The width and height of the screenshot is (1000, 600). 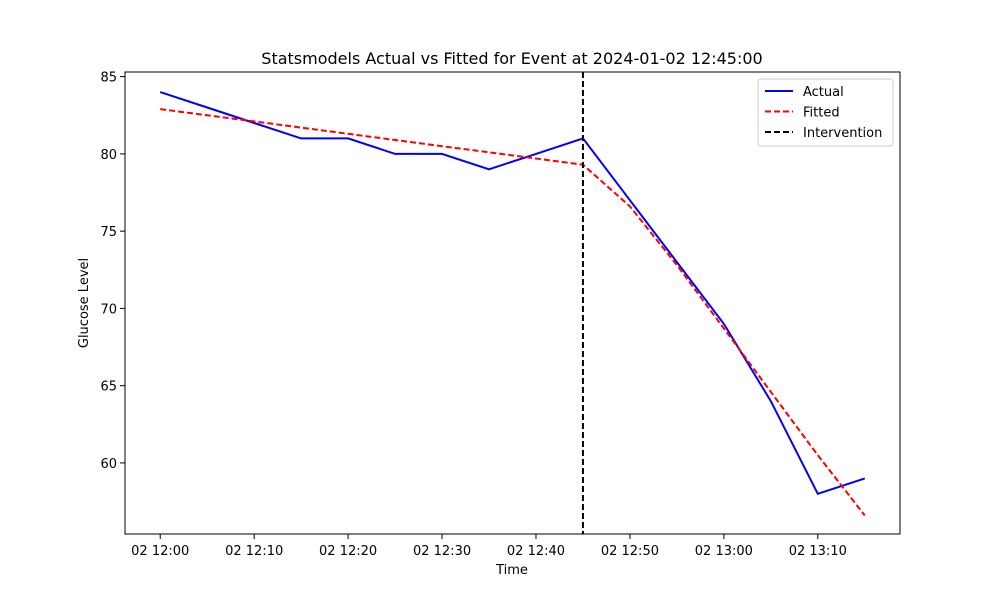 What do you see at coordinates (442, 551) in the screenshot?
I see `x-tick-label: 02 12:30` at bounding box center [442, 551].